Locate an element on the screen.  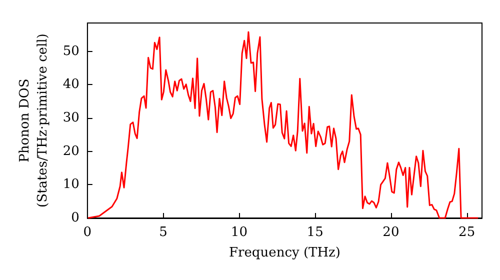
x-tick-label: 20 is located at coordinates (391, 232).